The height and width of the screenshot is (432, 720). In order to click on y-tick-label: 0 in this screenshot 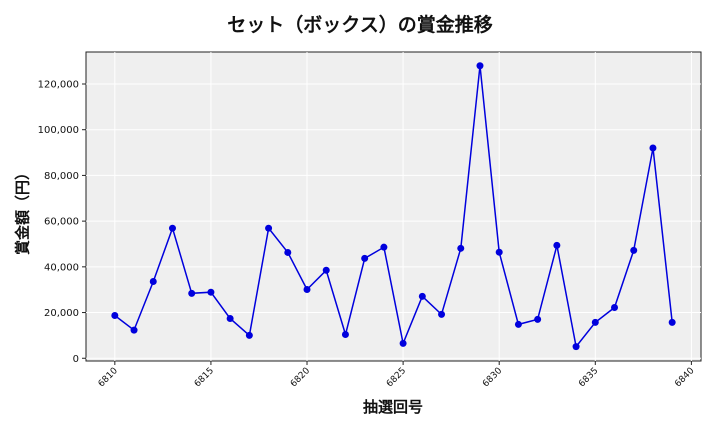, I will do `click(76, 359)`.